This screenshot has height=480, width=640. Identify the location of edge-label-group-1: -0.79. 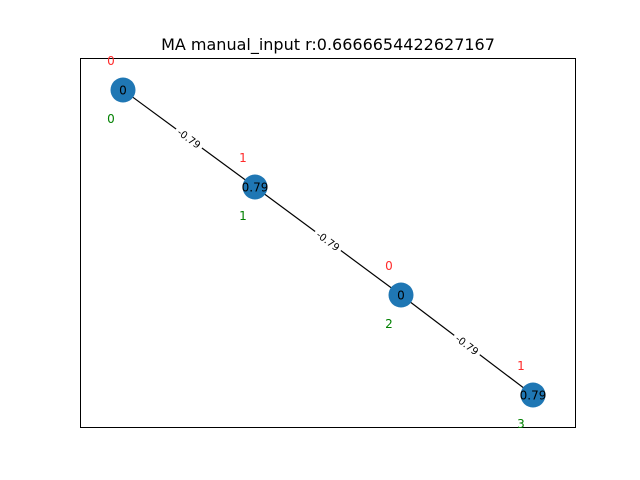
(328, 240).